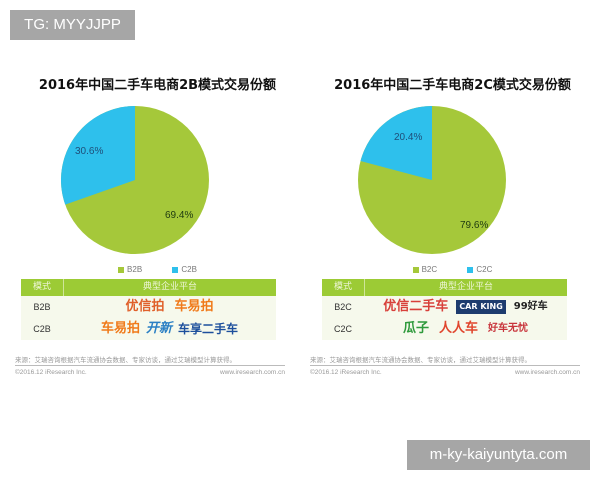 The width and height of the screenshot is (600, 480). I want to click on legend: B2B C2B, so click(157, 269).